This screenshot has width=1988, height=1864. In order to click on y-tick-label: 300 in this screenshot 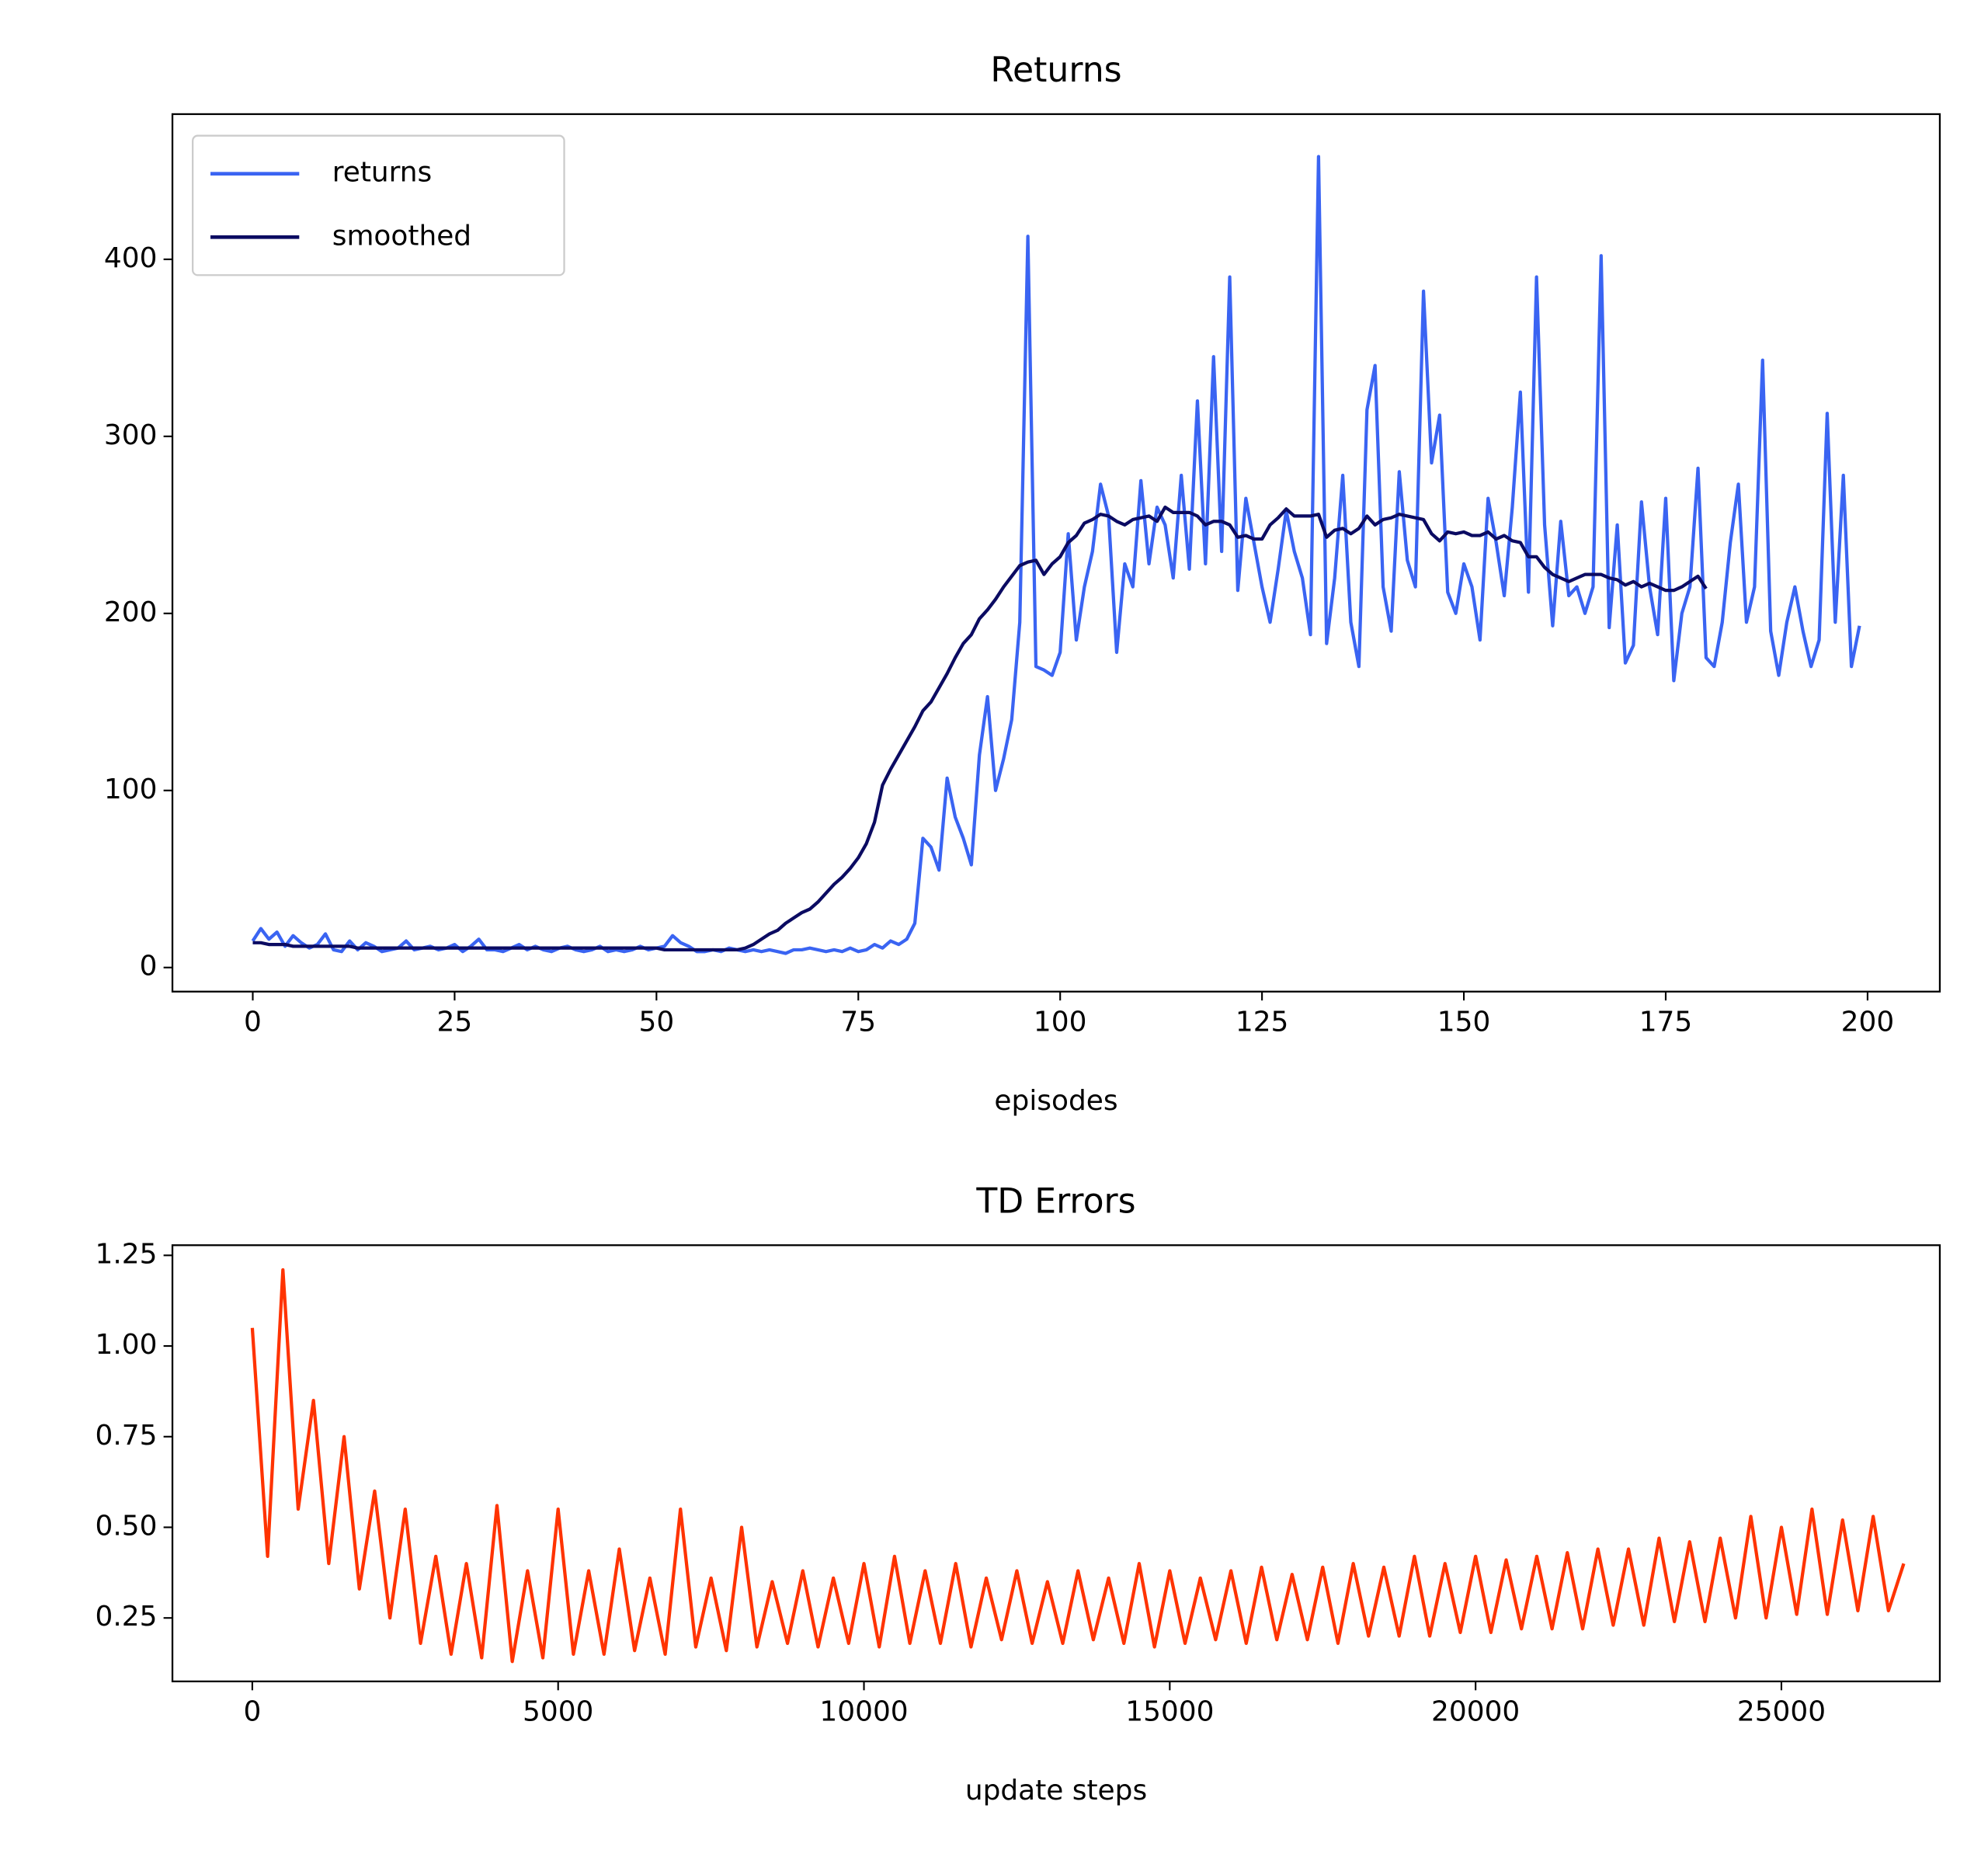, I will do `click(131, 435)`.